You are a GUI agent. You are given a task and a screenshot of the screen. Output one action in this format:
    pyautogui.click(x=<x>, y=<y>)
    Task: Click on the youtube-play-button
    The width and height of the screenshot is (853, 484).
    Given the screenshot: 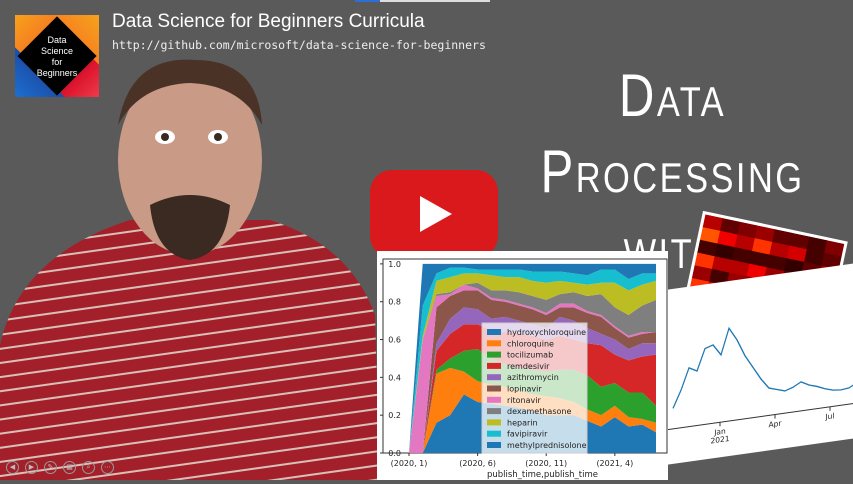 What is the action you would take?
    pyautogui.click(x=434, y=214)
    